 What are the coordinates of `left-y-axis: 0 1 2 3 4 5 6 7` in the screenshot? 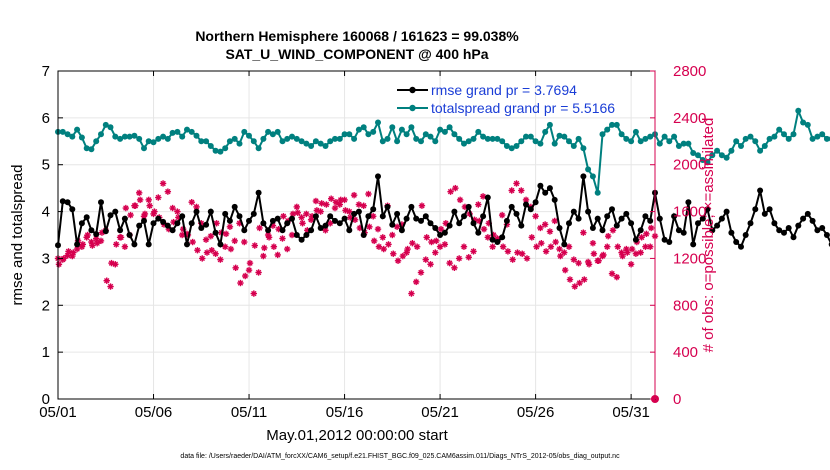 It's located at (52, 235).